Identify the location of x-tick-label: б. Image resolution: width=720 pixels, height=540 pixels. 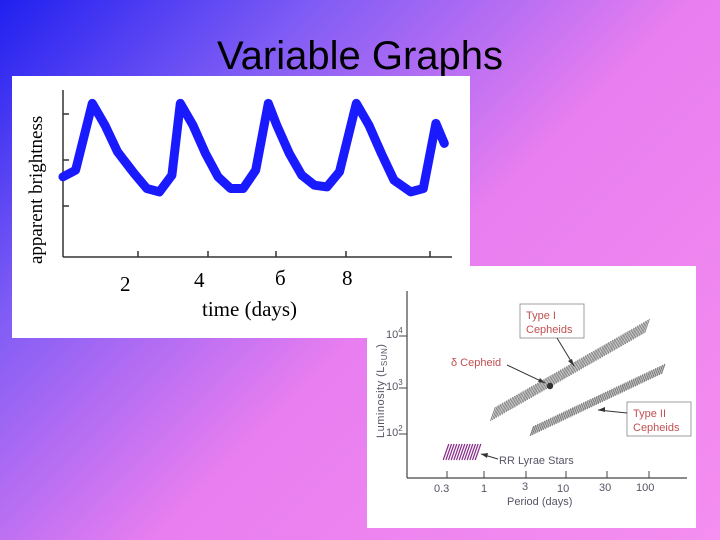
(280, 278).